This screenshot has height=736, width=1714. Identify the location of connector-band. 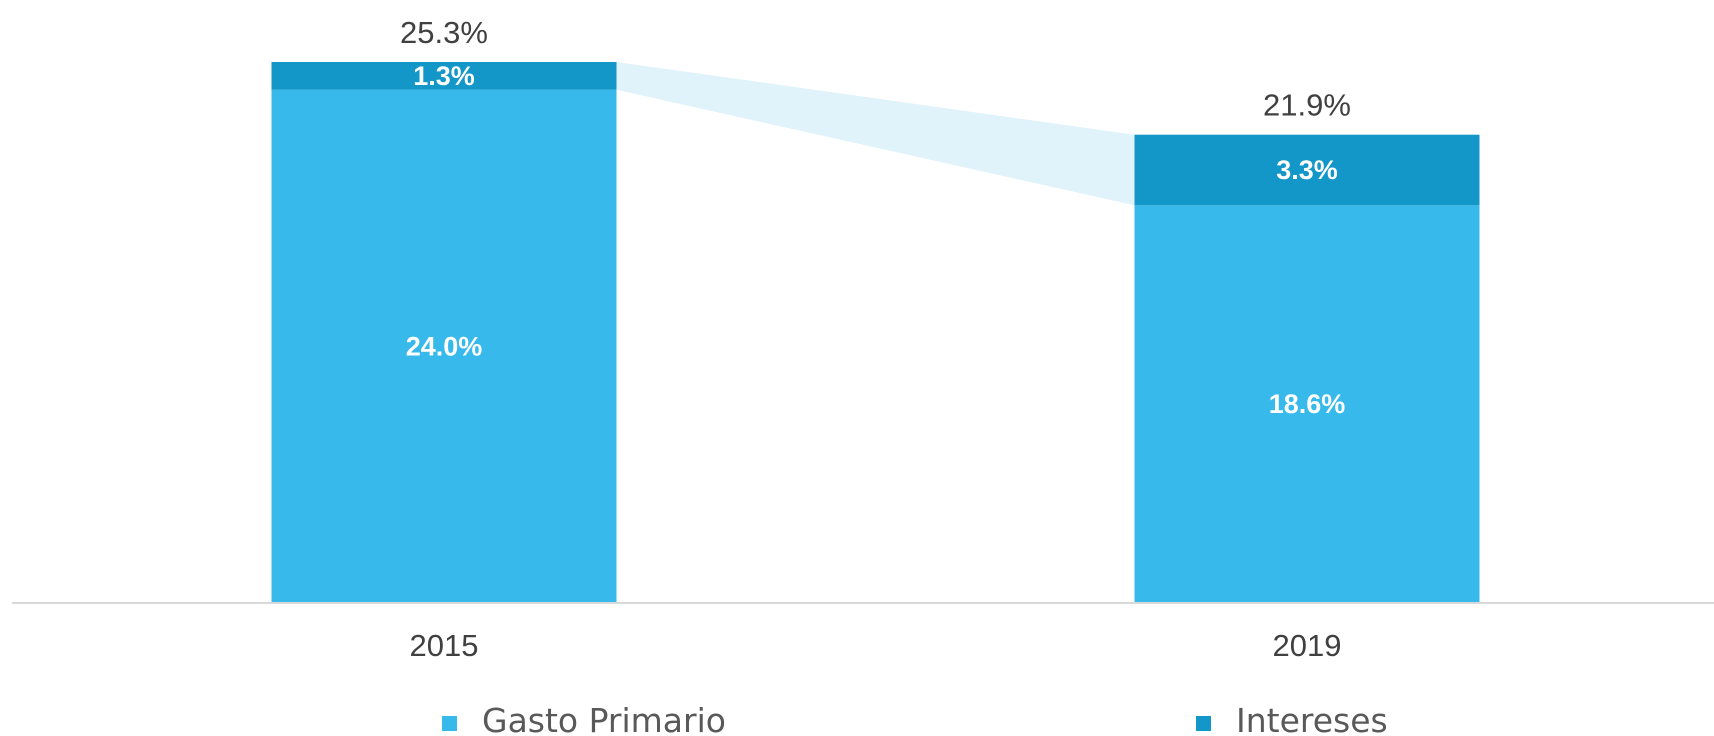
(875, 134).